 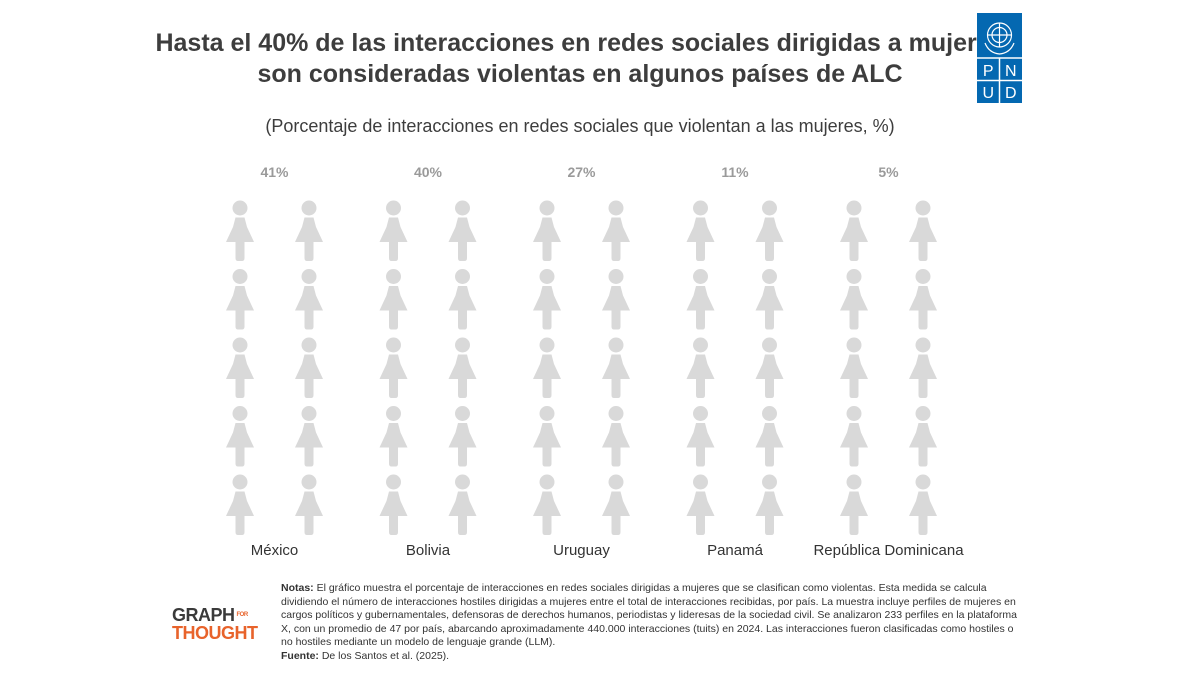 I want to click on undp-logo: P N U D, so click(x=999, y=58).